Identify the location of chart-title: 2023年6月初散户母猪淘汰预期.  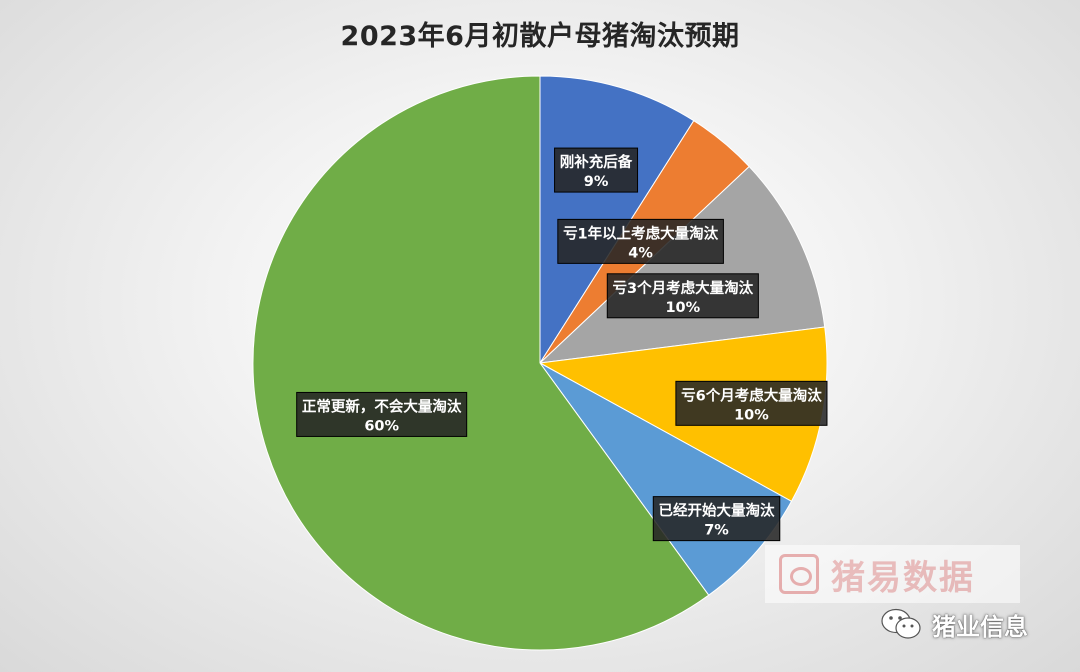
(540, 36).